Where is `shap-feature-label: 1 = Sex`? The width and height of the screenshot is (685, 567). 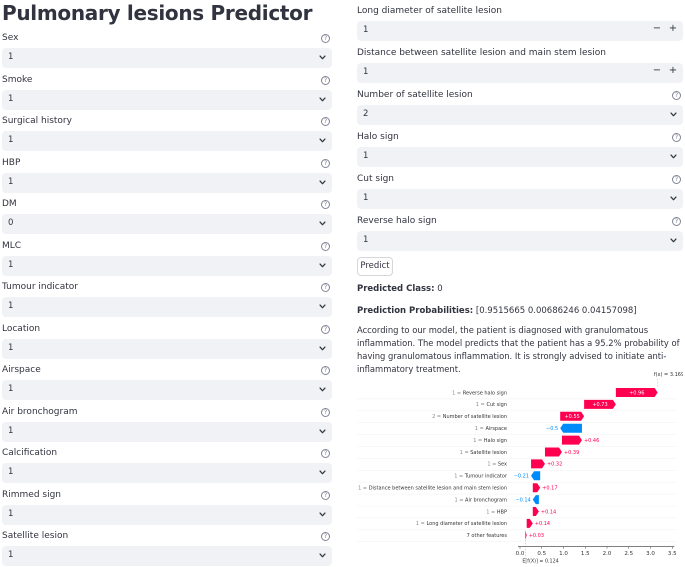 shap-feature-label: 1 = Sex is located at coordinates (497, 465).